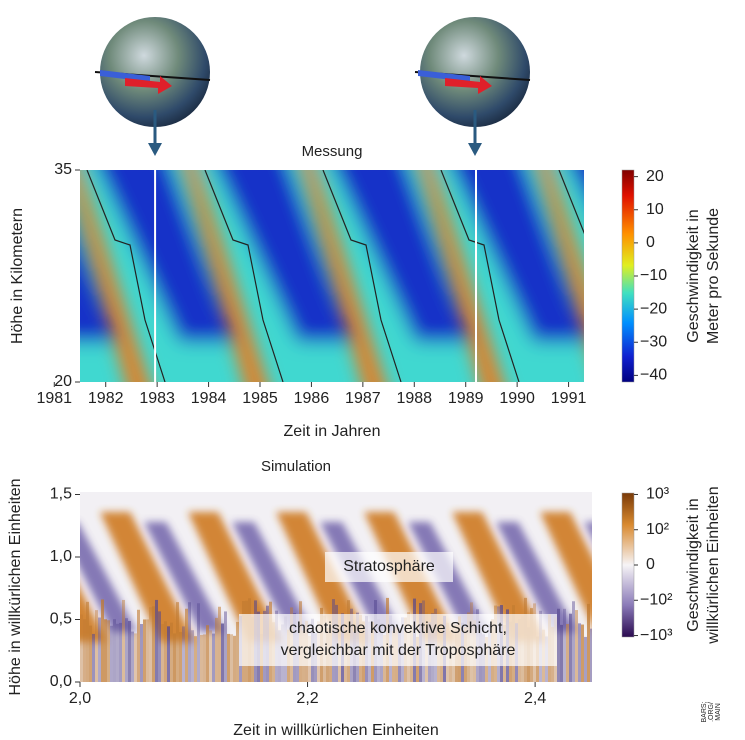  What do you see at coordinates (711, 712) in the screenshot?
I see `credit: .ORG/` at bounding box center [711, 712].